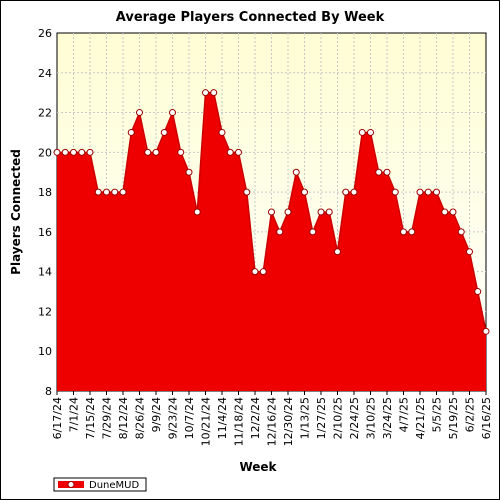 The height and width of the screenshot is (500, 500). What do you see at coordinates (45, 113) in the screenshot?
I see `y-tick-label: 22` at bounding box center [45, 113].